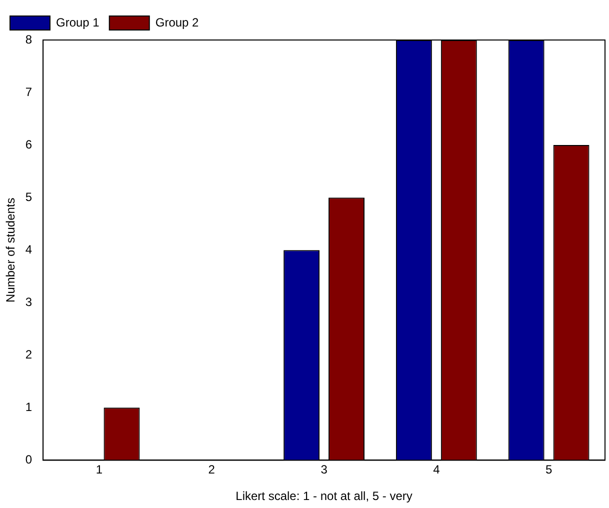 Image resolution: width=609 pixels, height=508 pixels. I want to click on x-tick-label: 3, so click(324, 469).